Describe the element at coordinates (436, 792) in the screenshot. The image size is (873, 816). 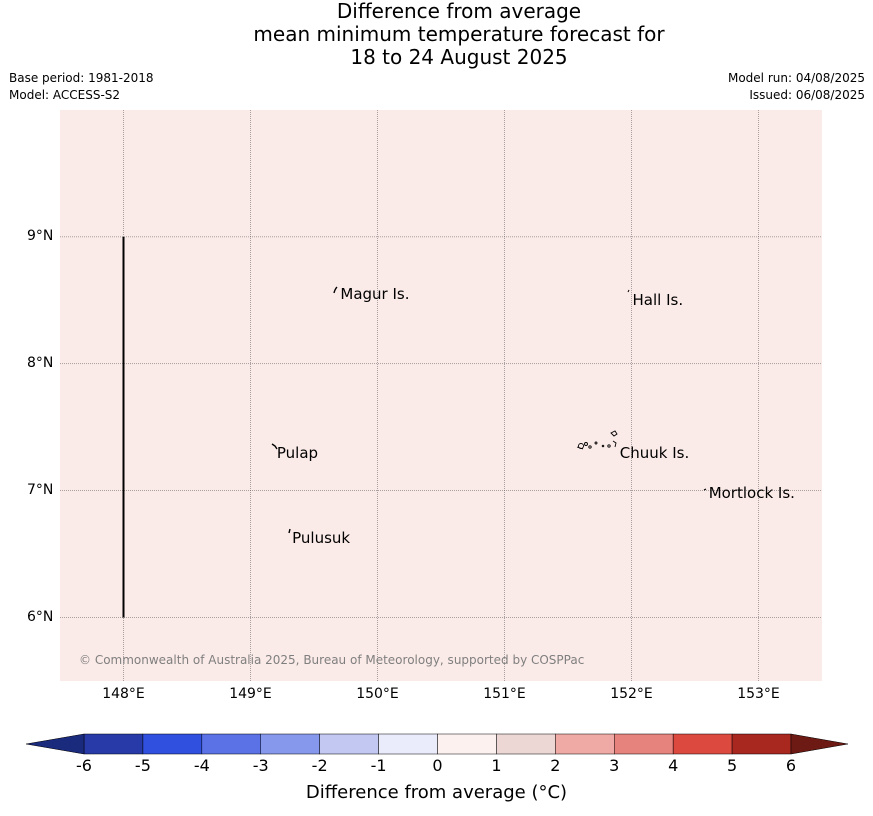
I see `colorbar-label: Difference from average (°C)` at that location.